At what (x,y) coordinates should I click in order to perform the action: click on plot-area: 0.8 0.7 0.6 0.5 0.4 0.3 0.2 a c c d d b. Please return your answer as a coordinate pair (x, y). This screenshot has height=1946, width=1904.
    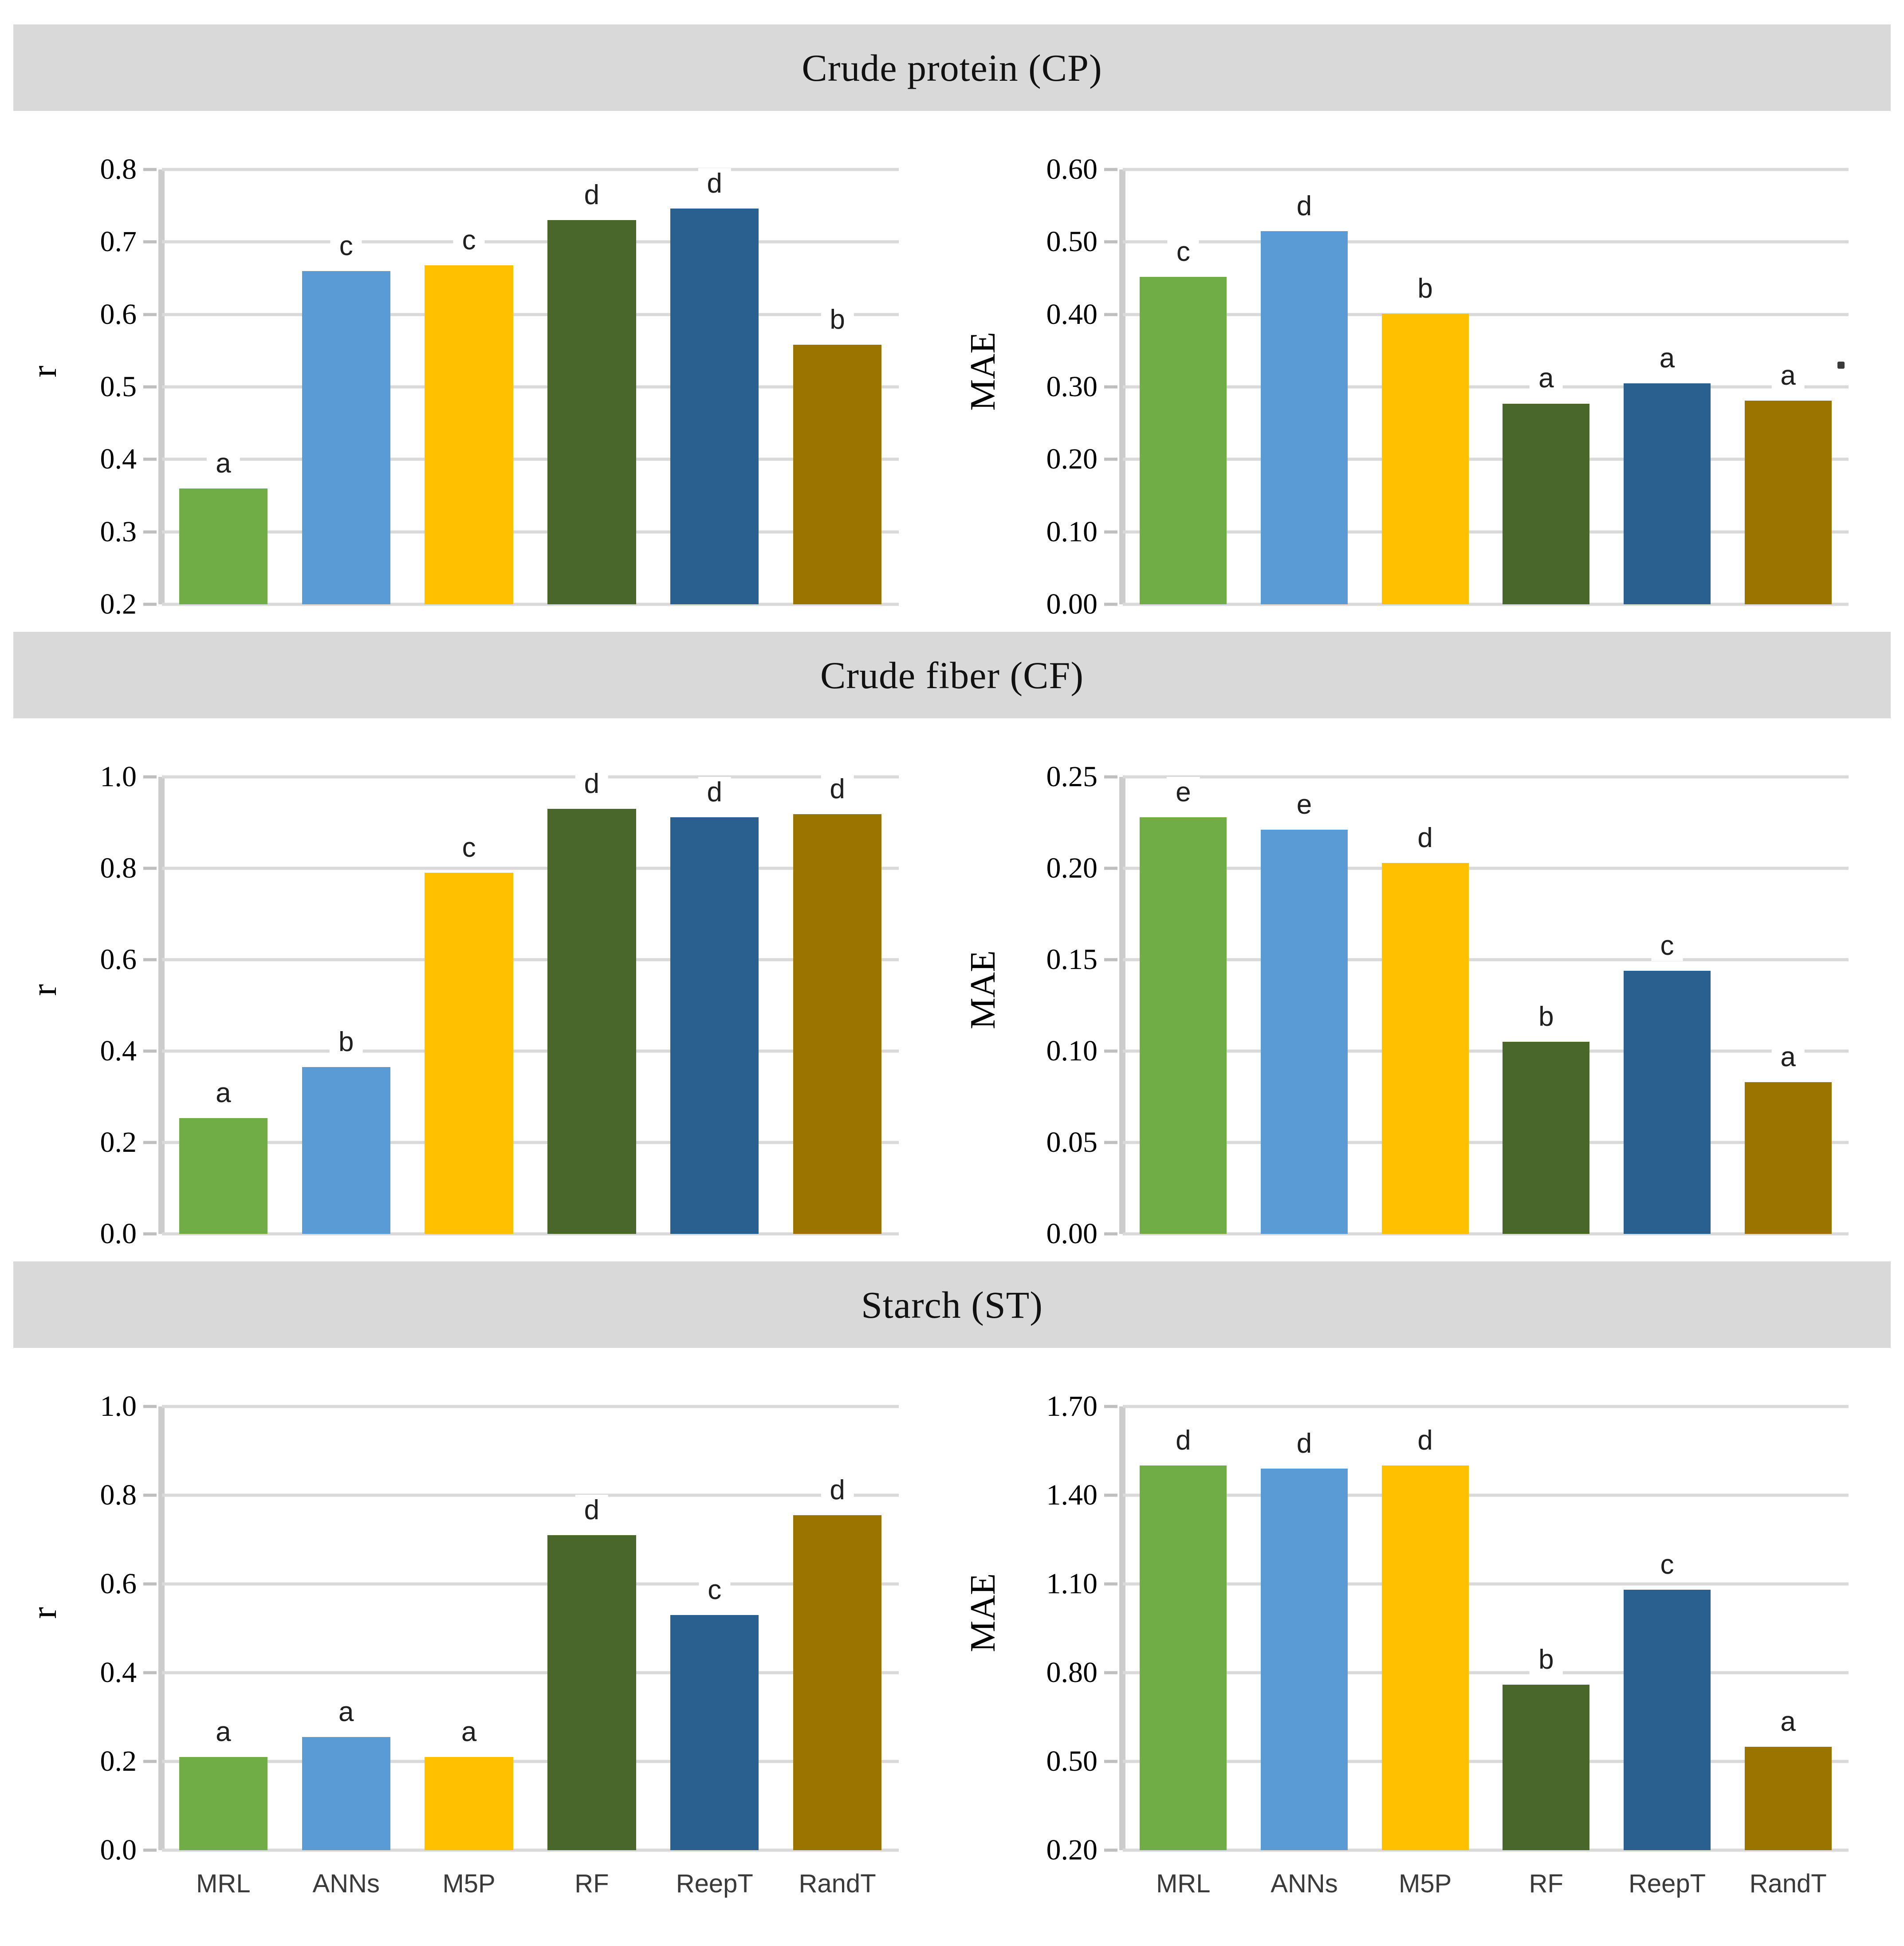
    Looking at the image, I should click on (499, 387).